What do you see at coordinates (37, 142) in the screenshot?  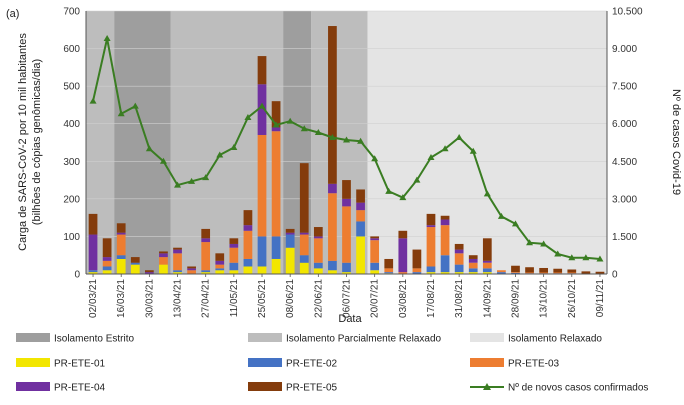 I see `y-axis-title-line2: (bilhões de cópias genômicas/dia)` at bounding box center [37, 142].